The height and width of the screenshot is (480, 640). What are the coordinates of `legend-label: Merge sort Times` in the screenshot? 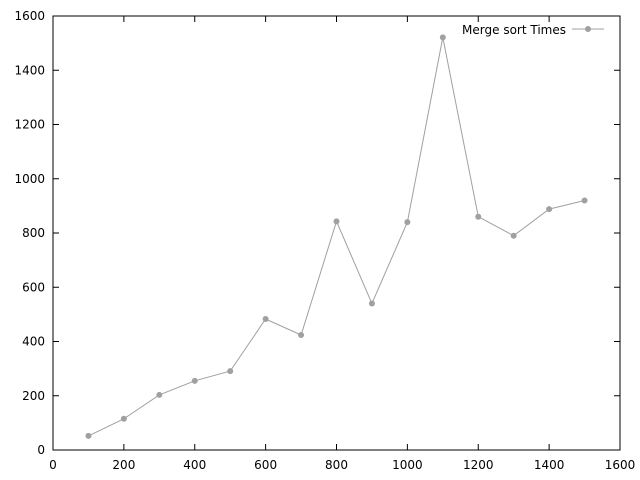 It's located at (514, 30).